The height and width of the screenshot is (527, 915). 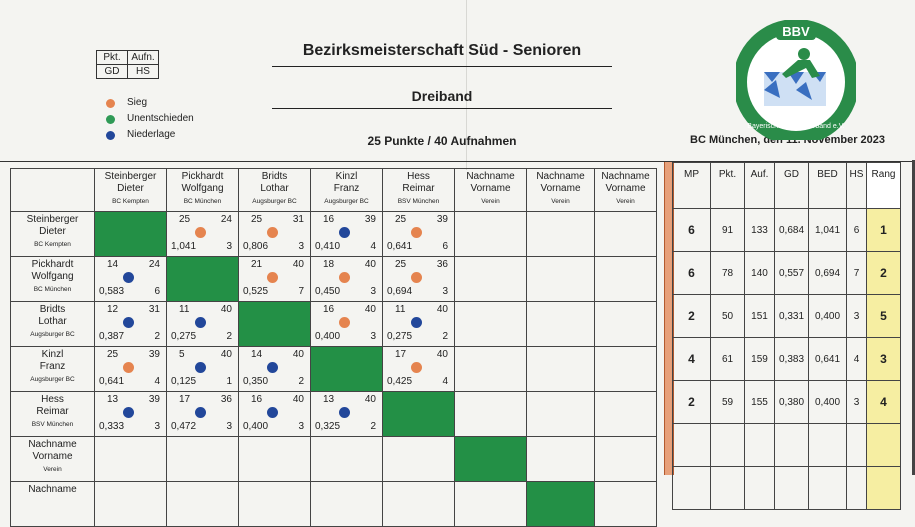 What do you see at coordinates (298, 219) in the screenshot?
I see `match-innings: 31` at bounding box center [298, 219].